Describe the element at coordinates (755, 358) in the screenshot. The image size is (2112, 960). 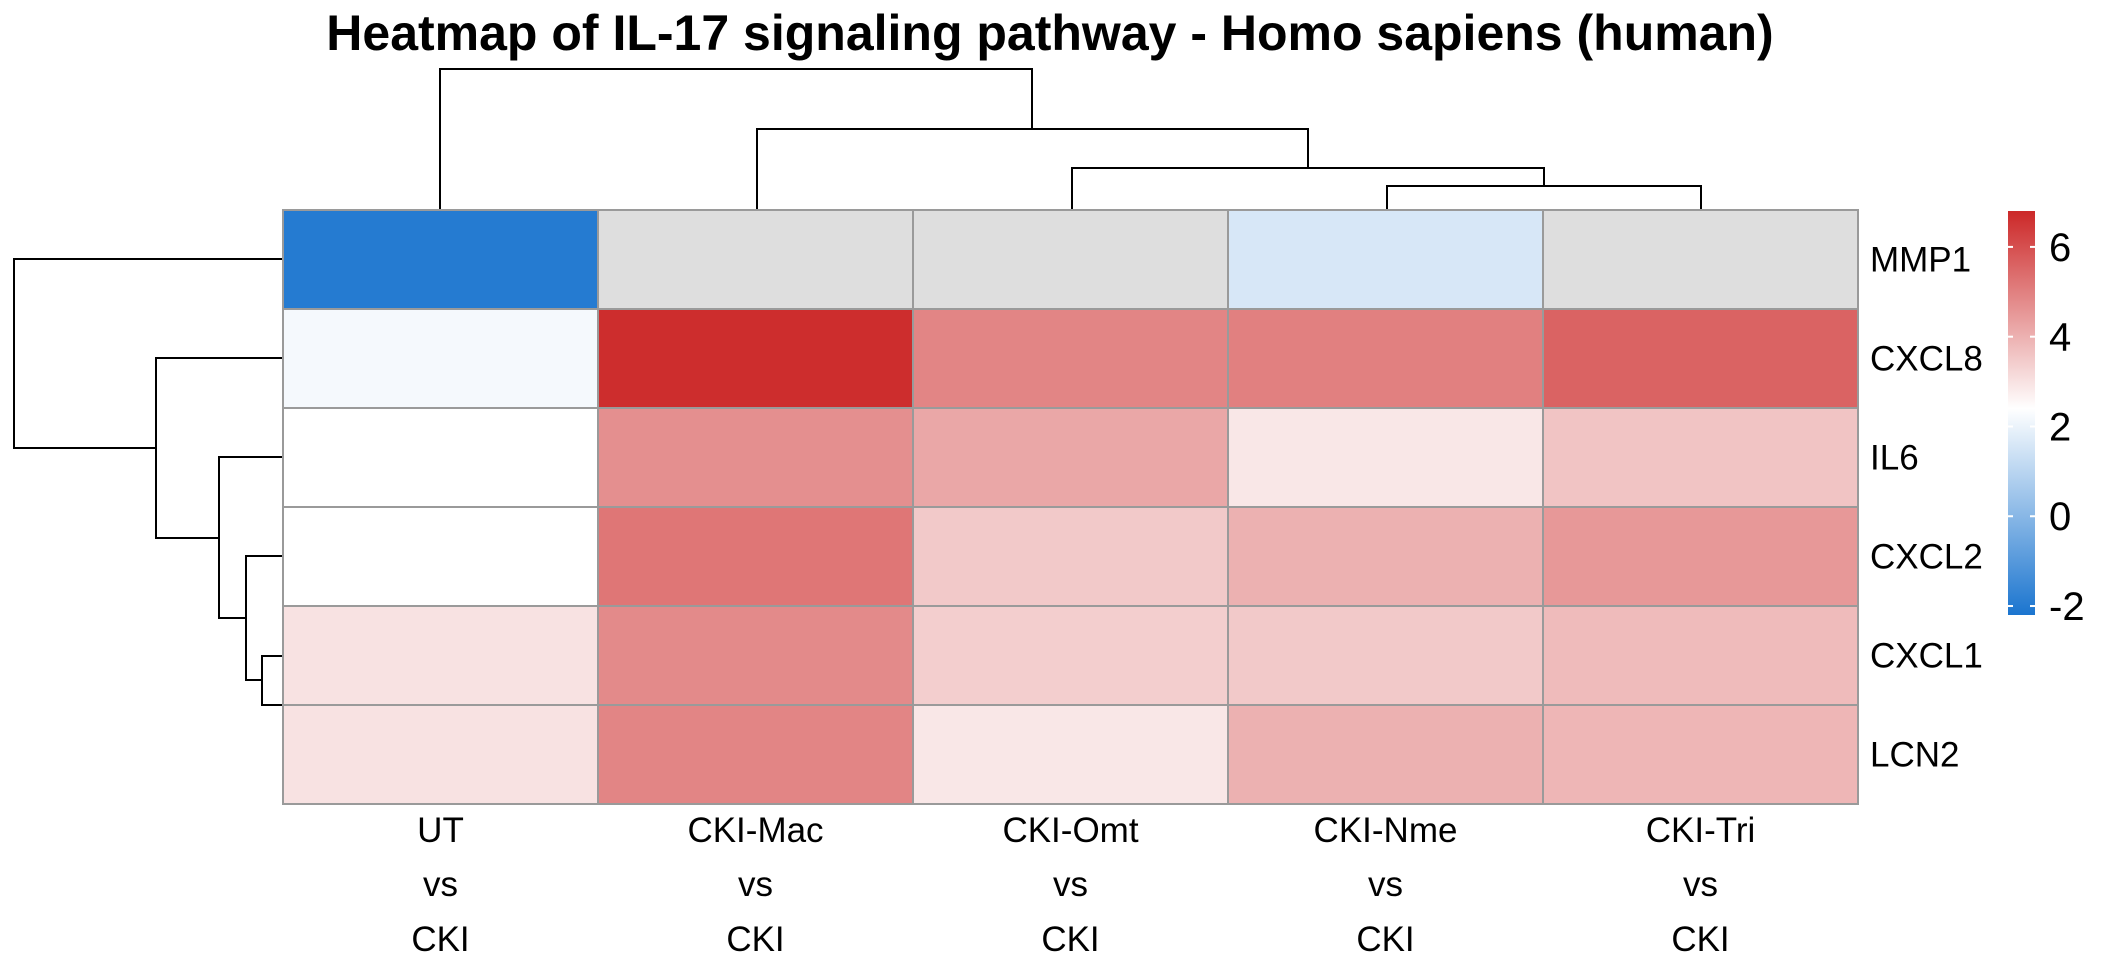
I see `heatmap-cell-cxcl8-col2` at that location.